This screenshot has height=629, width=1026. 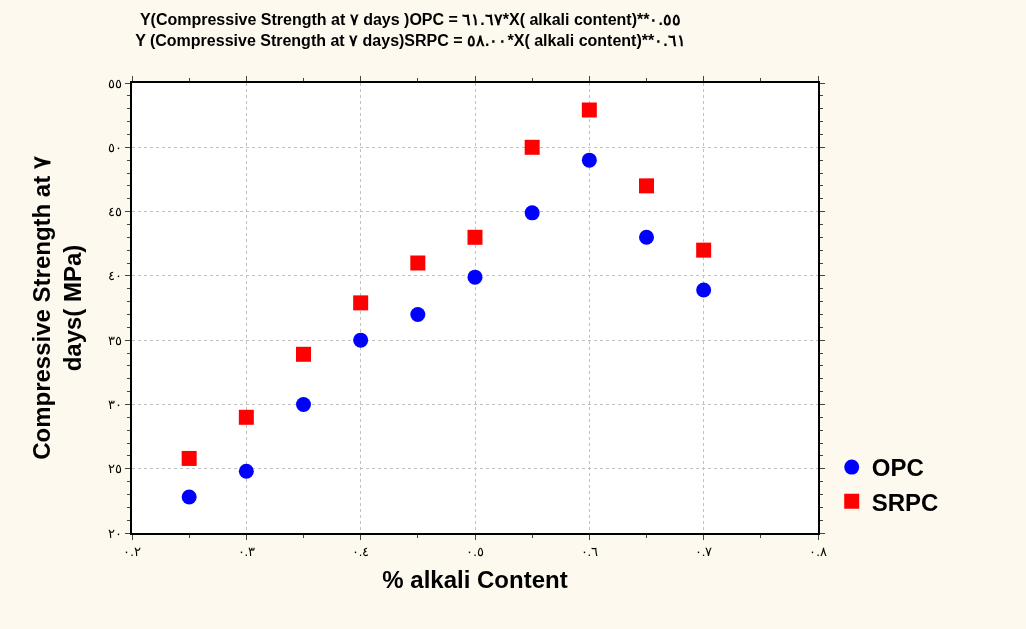 What do you see at coordinates (410, 30) in the screenshot?
I see `chart-title: Y(Compressive Strength at ٧ days )OPC = ٦١.٦٧*X( alkali content)**٠.٥٥ Y (Compressive Strength at ٧ days)SRPC = ٥٨.٠٠*X( alkali content)**٠.٦١` at bounding box center [410, 30].